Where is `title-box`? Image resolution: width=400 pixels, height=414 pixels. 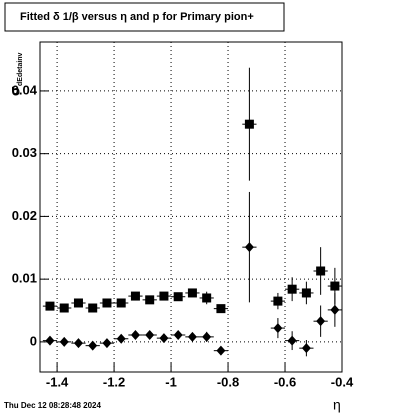 title-box is located at coordinates (144, 17).